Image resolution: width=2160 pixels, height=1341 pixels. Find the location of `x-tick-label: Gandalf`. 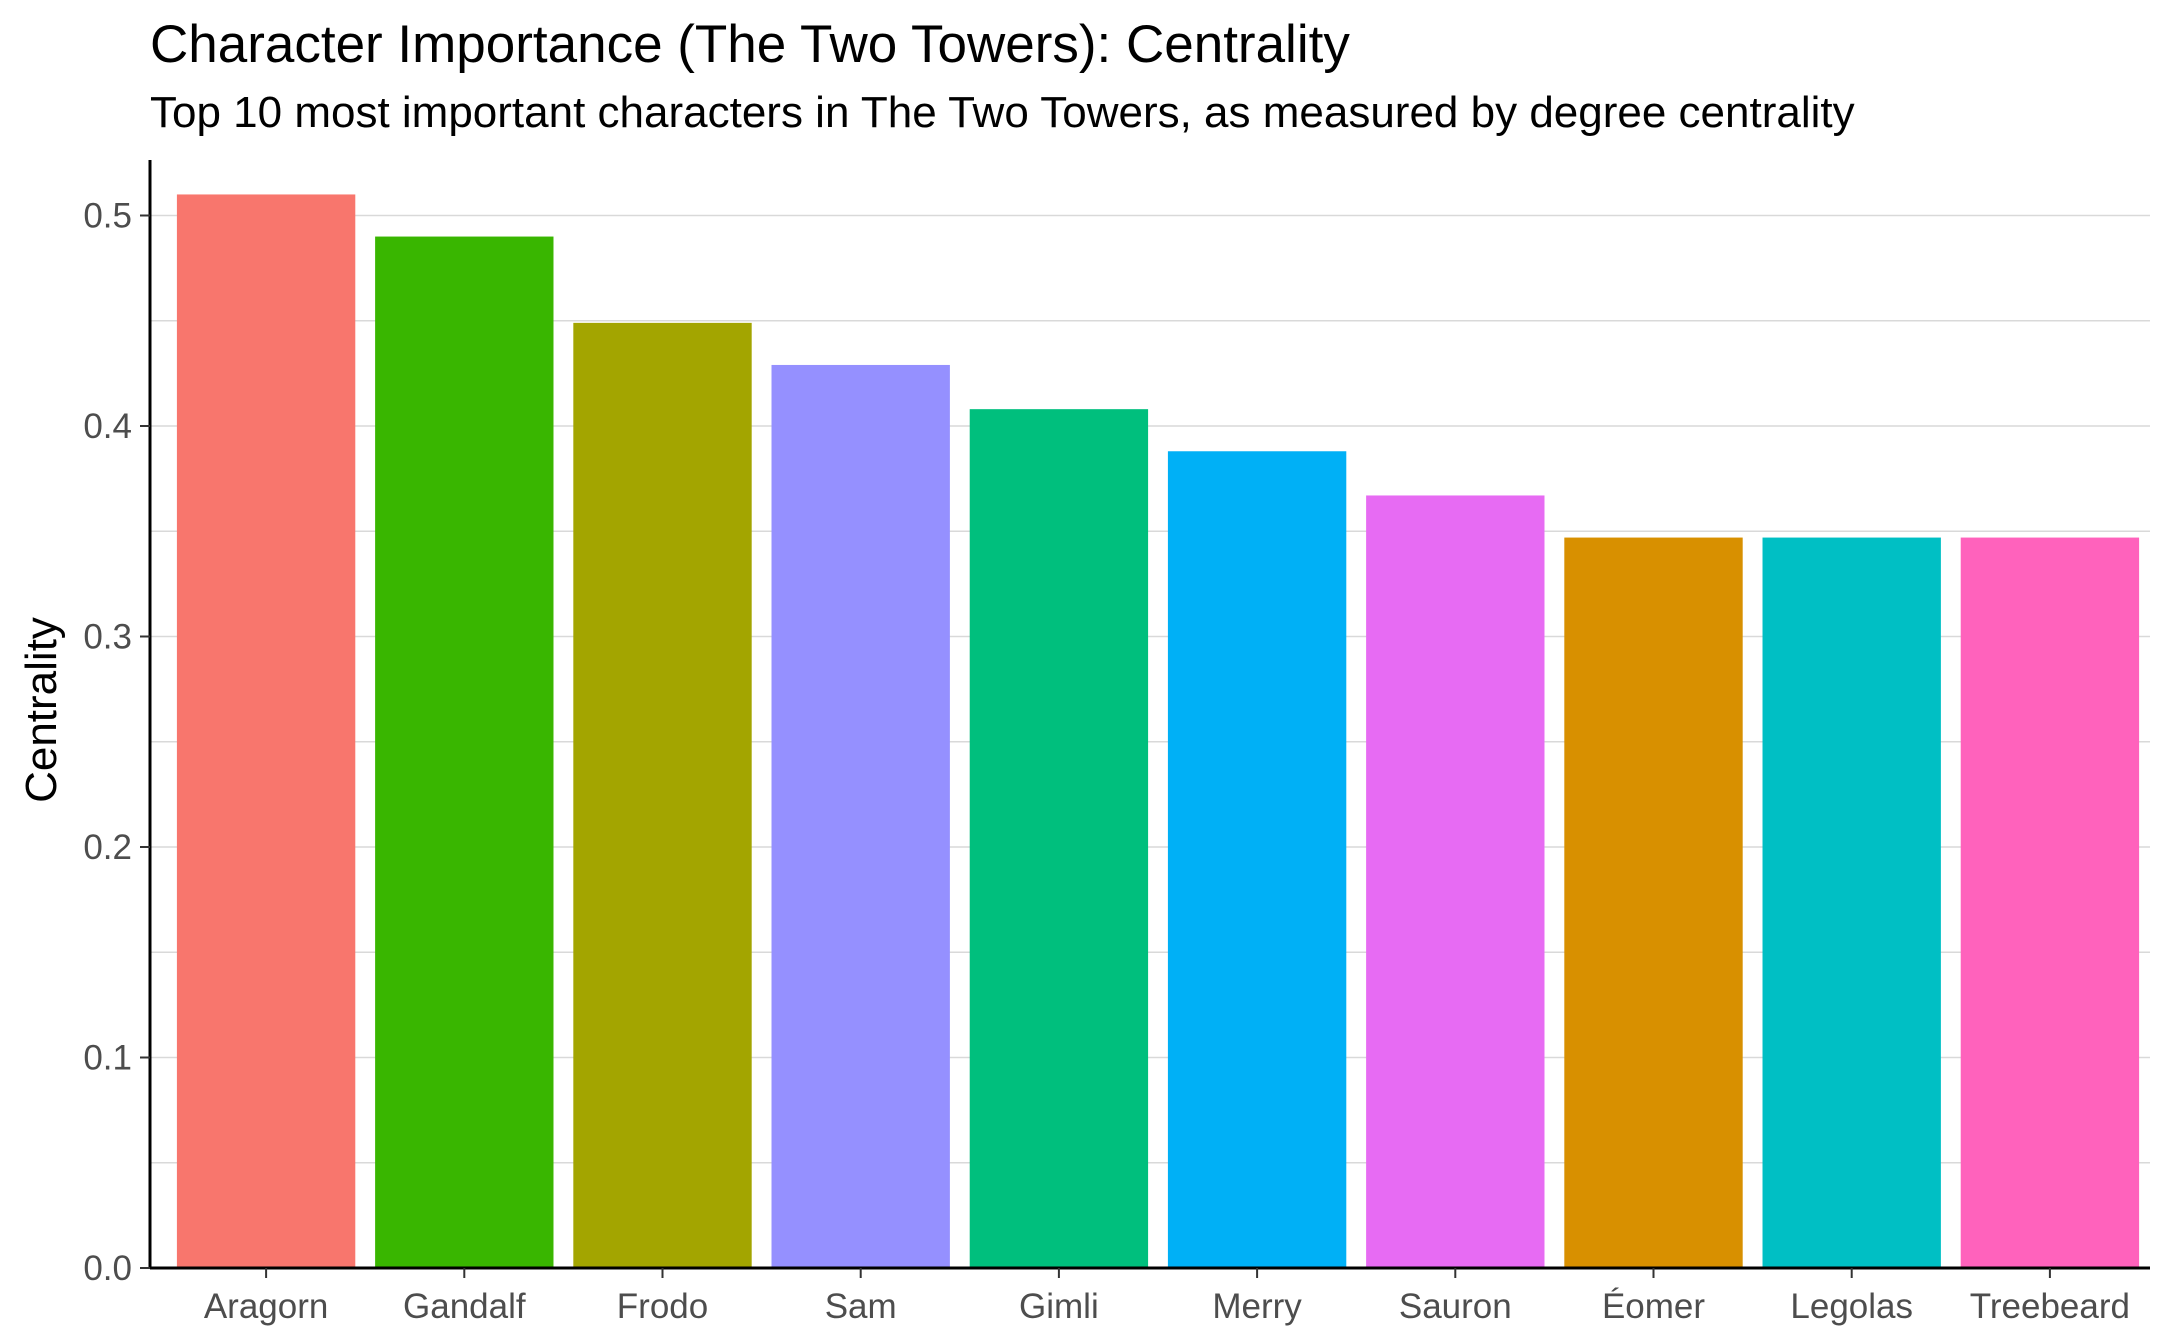

x-tick-label: Gandalf is located at coordinates (464, 1306).